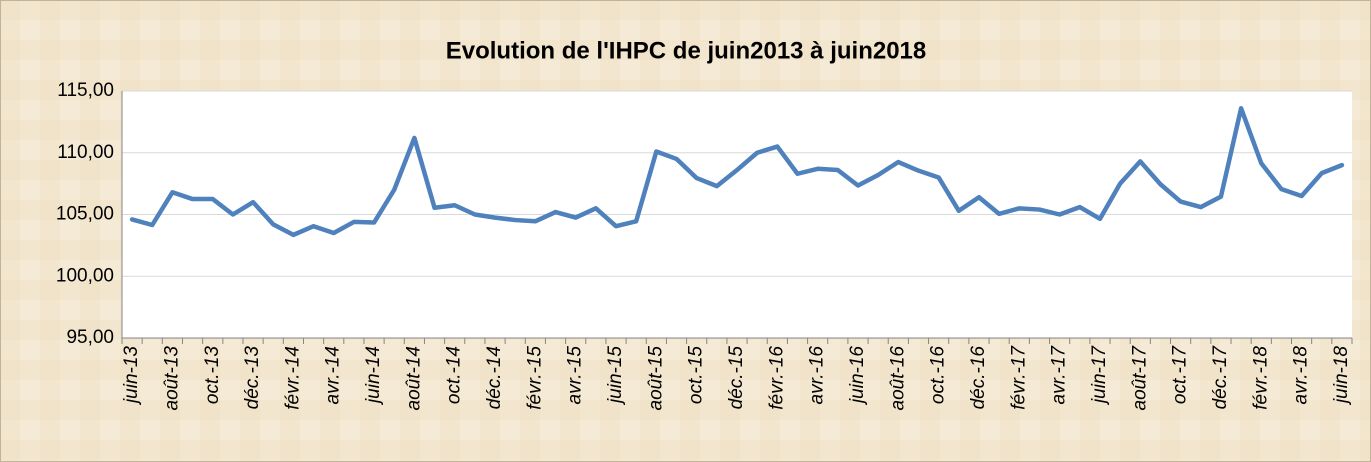 This screenshot has height=462, width=1371. What do you see at coordinates (252, 378) in the screenshot?
I see `x-tick-label: déc.-13` at bounding box center [252, 378].